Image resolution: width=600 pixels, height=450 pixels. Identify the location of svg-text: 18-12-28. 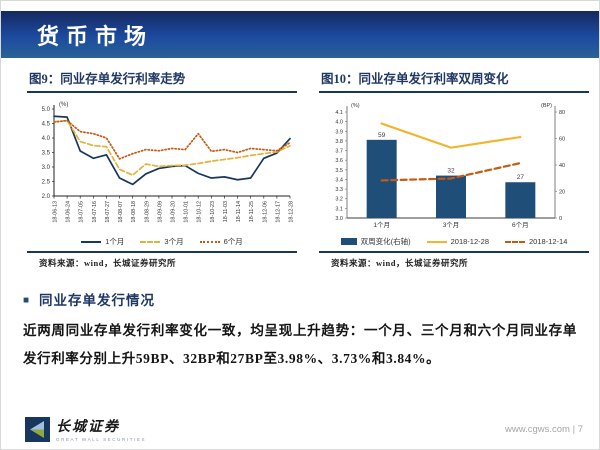
(292, 212).